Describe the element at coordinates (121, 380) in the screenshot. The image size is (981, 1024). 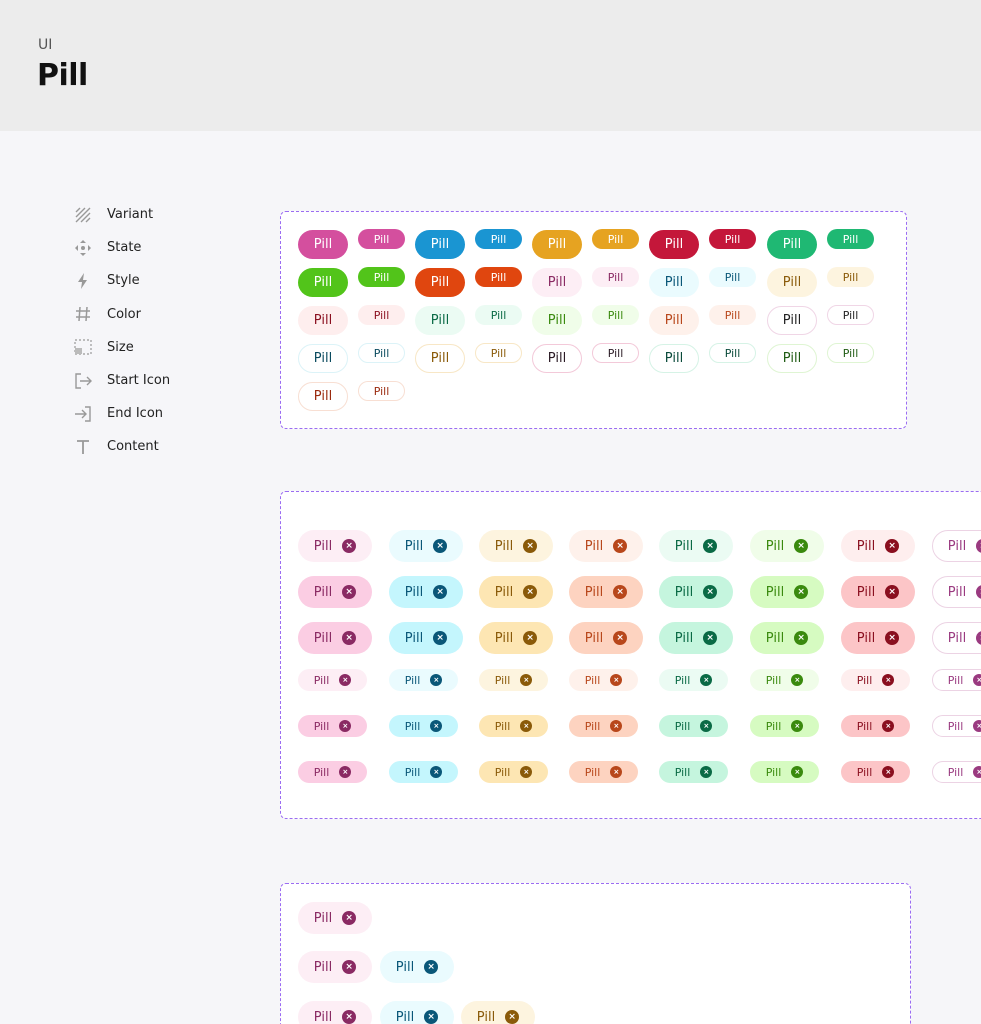
I see `property-start-icon: Start Icon` at that location.